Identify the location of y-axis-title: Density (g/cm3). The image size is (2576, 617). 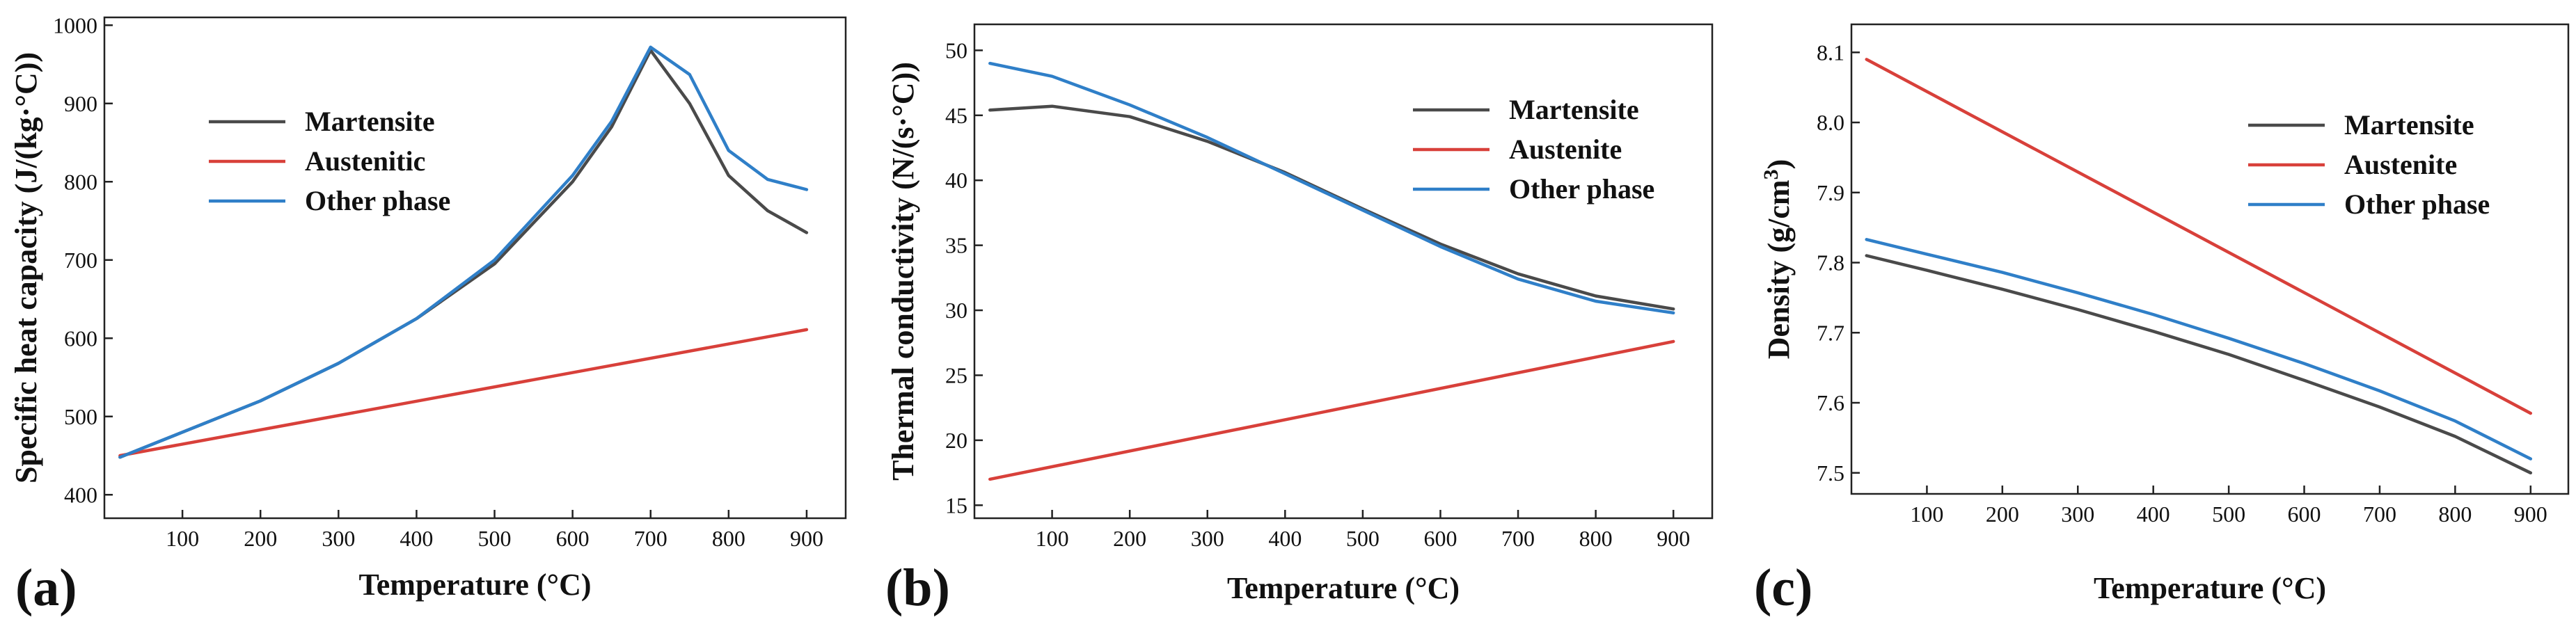
(1778, 259).